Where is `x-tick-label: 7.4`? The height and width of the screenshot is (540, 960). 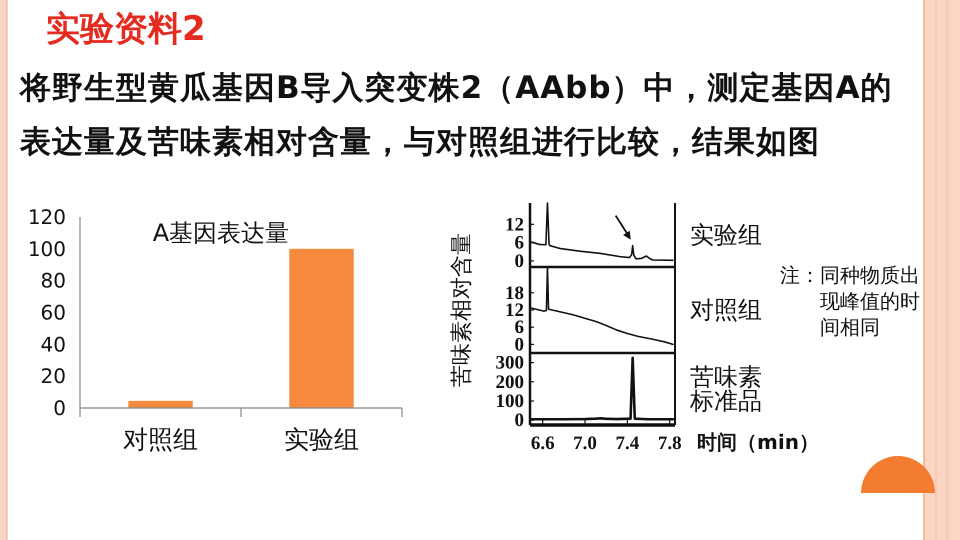 x-tick-label: 7.4 is located at coordinates (627, 443).